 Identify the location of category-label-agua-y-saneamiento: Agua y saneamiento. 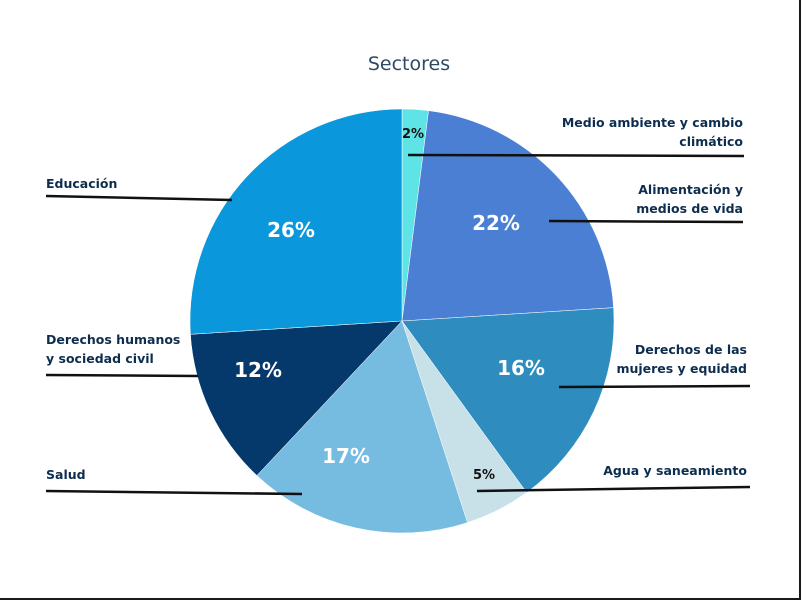
(675, 470).